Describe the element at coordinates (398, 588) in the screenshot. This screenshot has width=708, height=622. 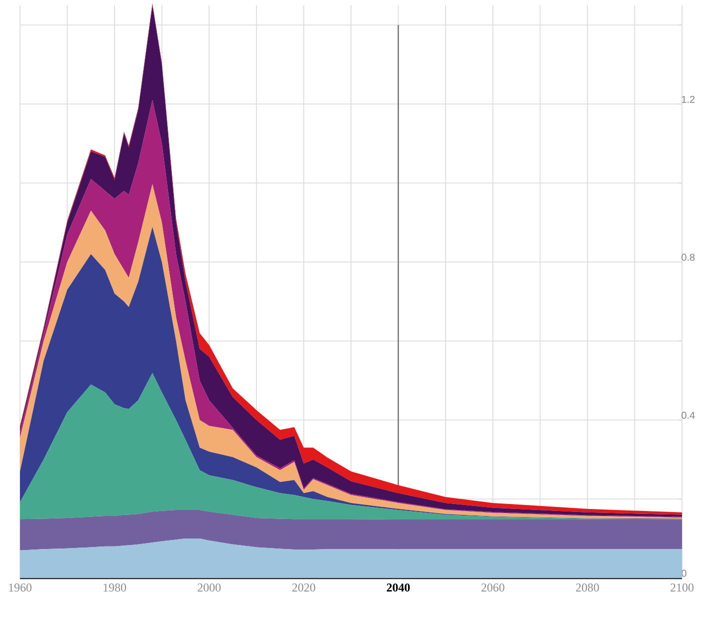
I see `x-tick-label: 2040` at that location.